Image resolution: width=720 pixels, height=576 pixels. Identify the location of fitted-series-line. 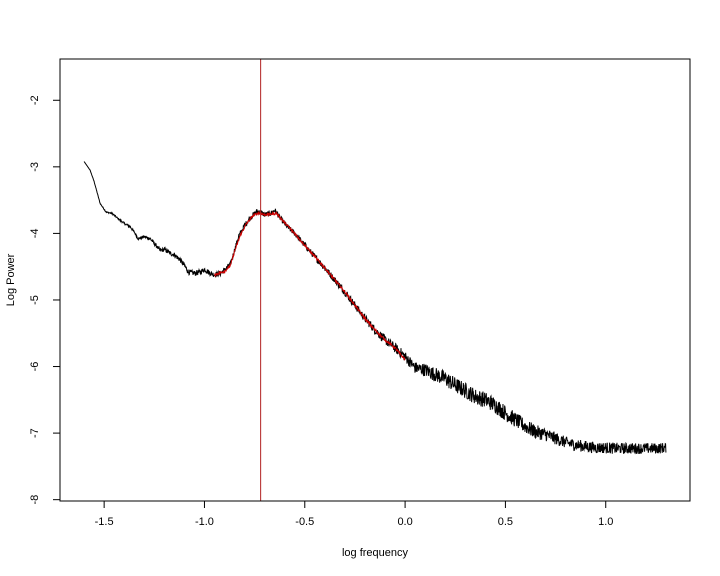
(310, 285).